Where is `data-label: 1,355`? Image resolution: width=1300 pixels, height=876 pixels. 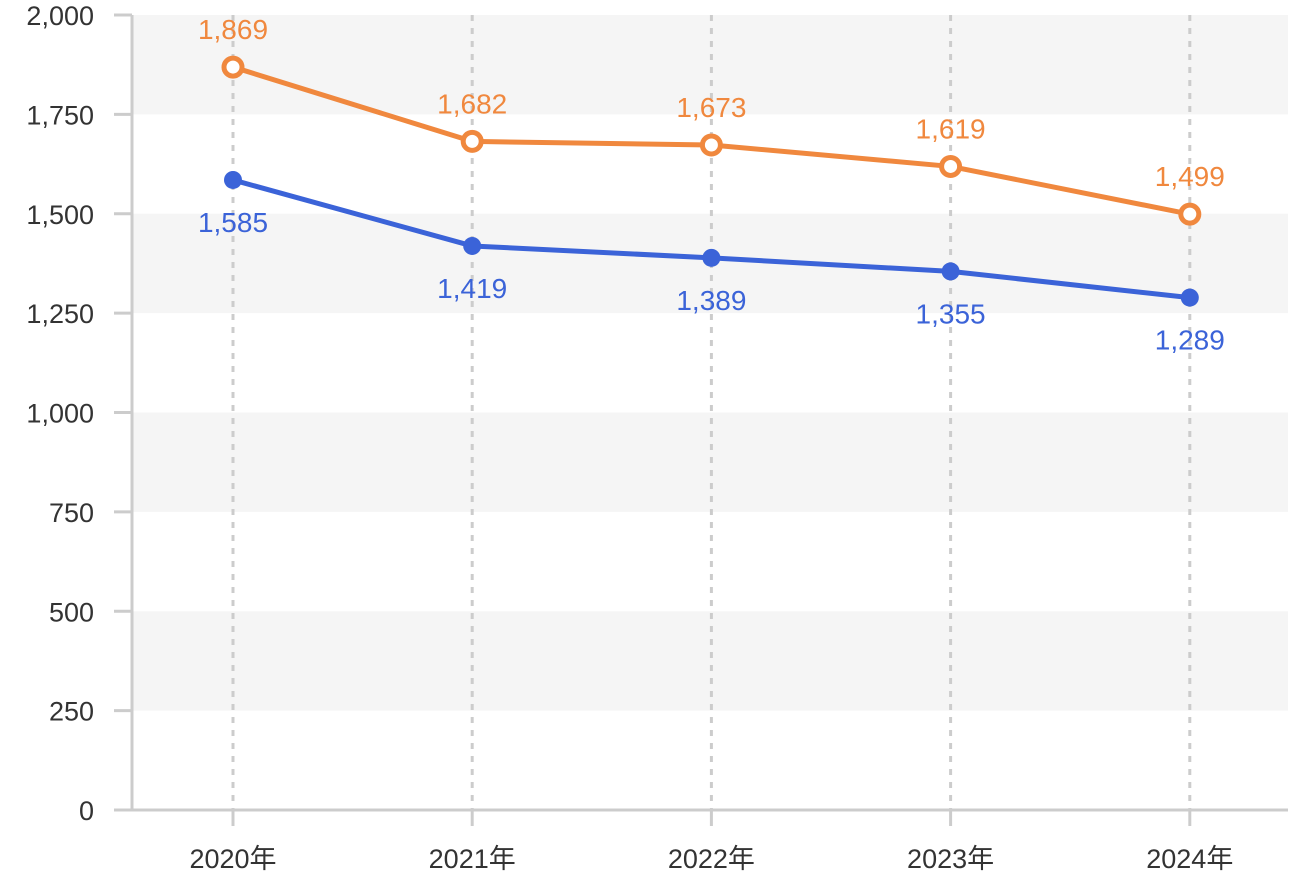 data-label: 1,355 is located at coordinates (951, 313).